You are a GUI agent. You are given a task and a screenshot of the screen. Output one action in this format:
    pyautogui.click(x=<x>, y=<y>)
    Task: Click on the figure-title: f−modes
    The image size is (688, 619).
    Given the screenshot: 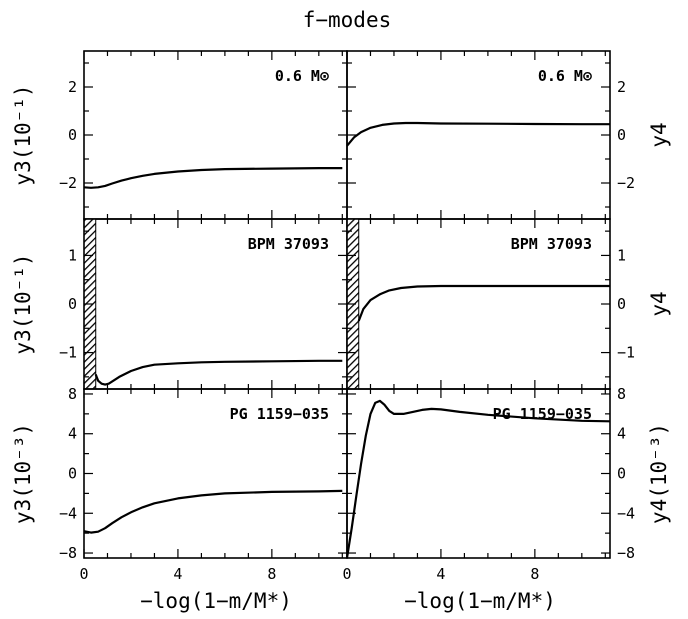 What is the action you would take?
    pyautogui.click(x=347, y=20)
    